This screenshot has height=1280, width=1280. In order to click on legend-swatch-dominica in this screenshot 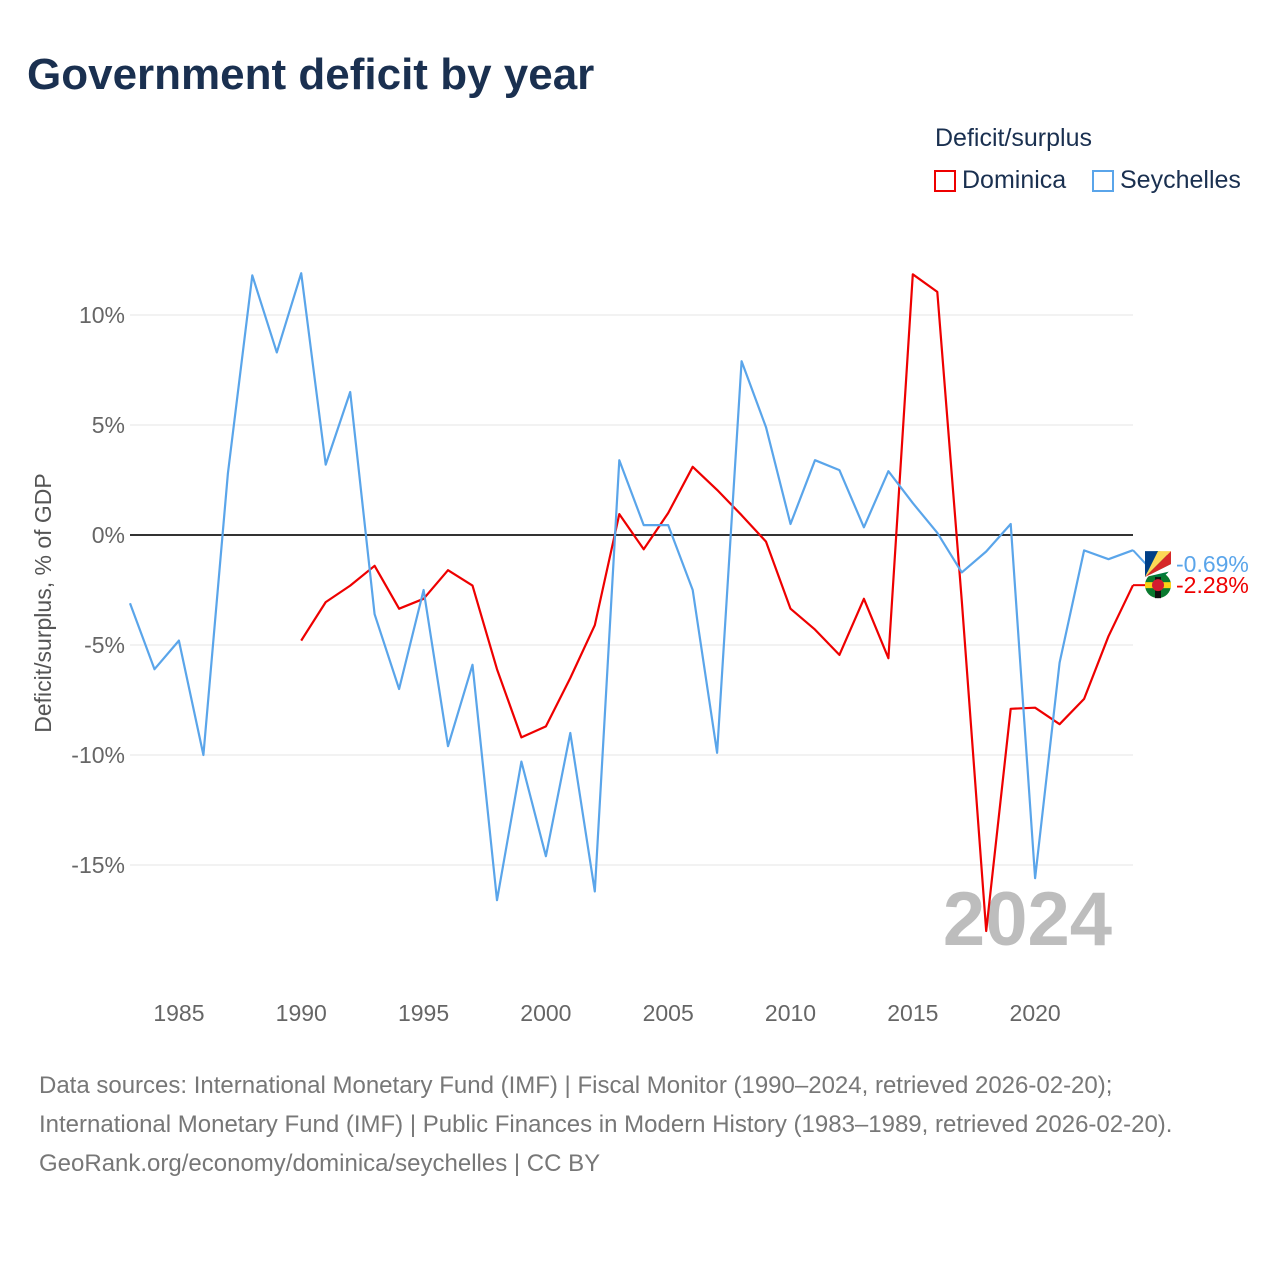, I will do `click(945, 180)`.